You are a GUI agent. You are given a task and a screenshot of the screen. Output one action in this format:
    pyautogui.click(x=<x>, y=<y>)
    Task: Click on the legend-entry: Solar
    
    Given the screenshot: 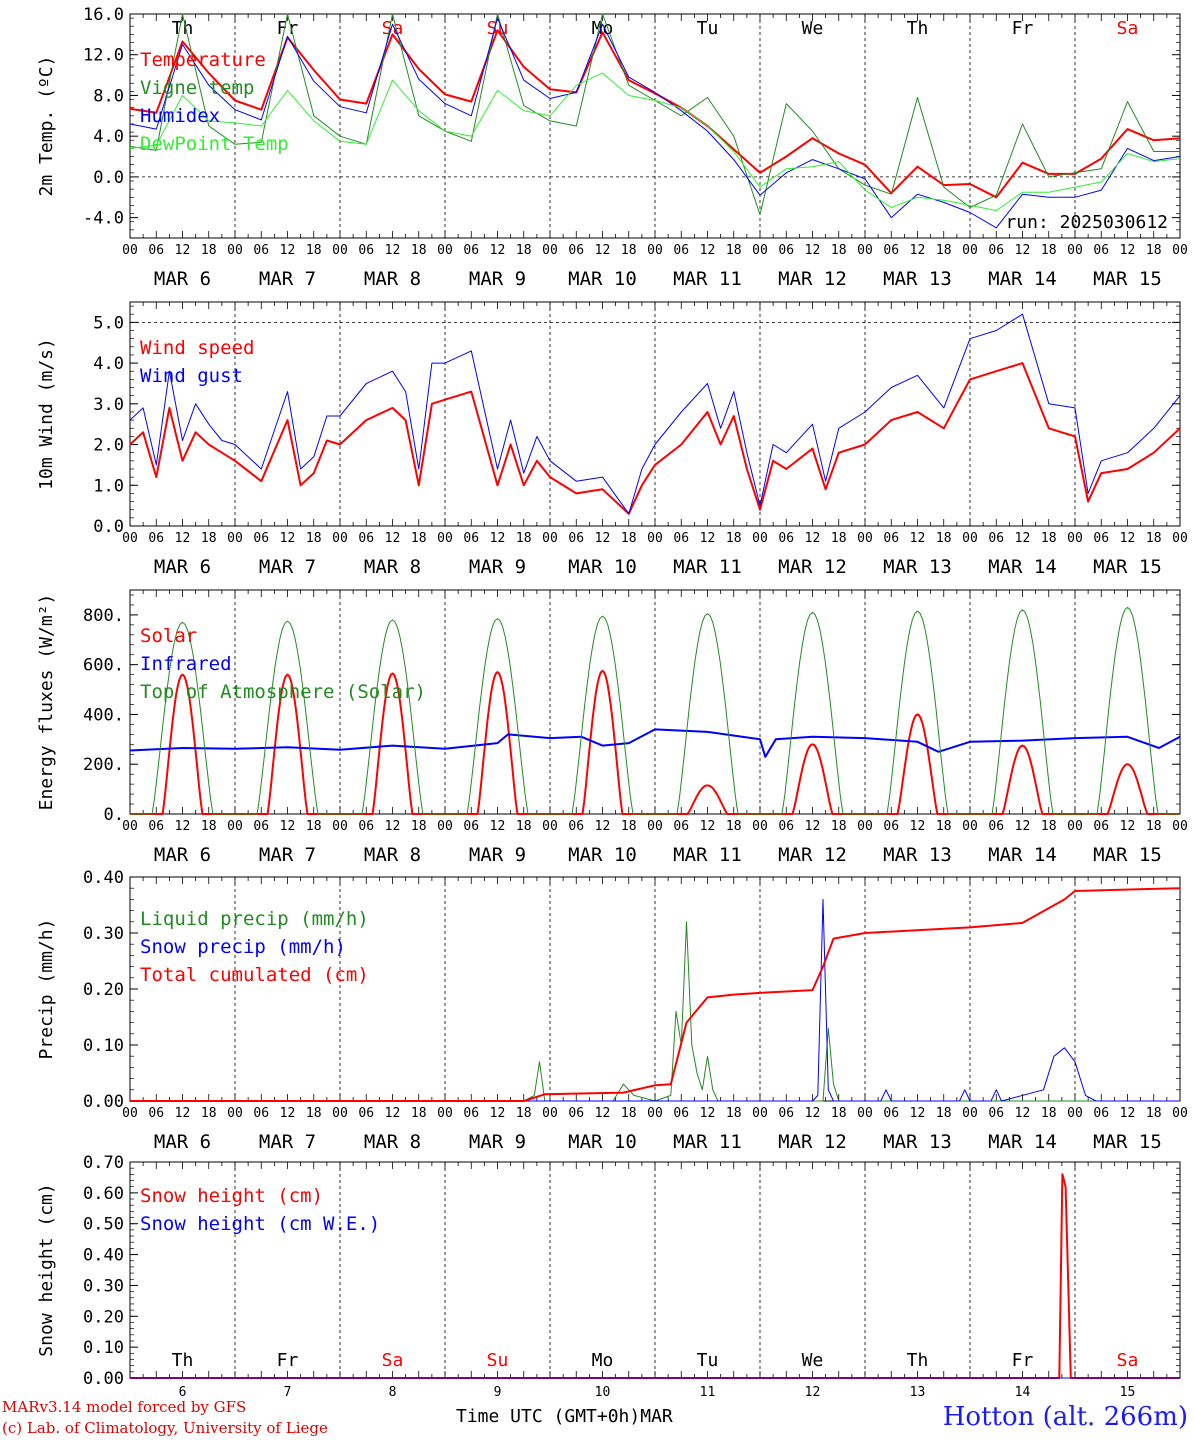 What is the action you would take?
    pyautogui.click(x=168, y=636)
    